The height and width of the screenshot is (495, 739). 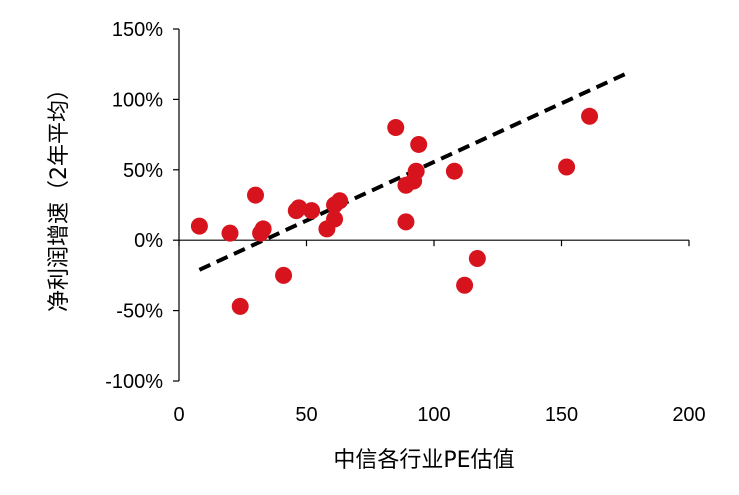 What do you see at coordinates (178, 415) in the screenshot?
I see `x-tick-label: 0` at bounding box center [178, 415].